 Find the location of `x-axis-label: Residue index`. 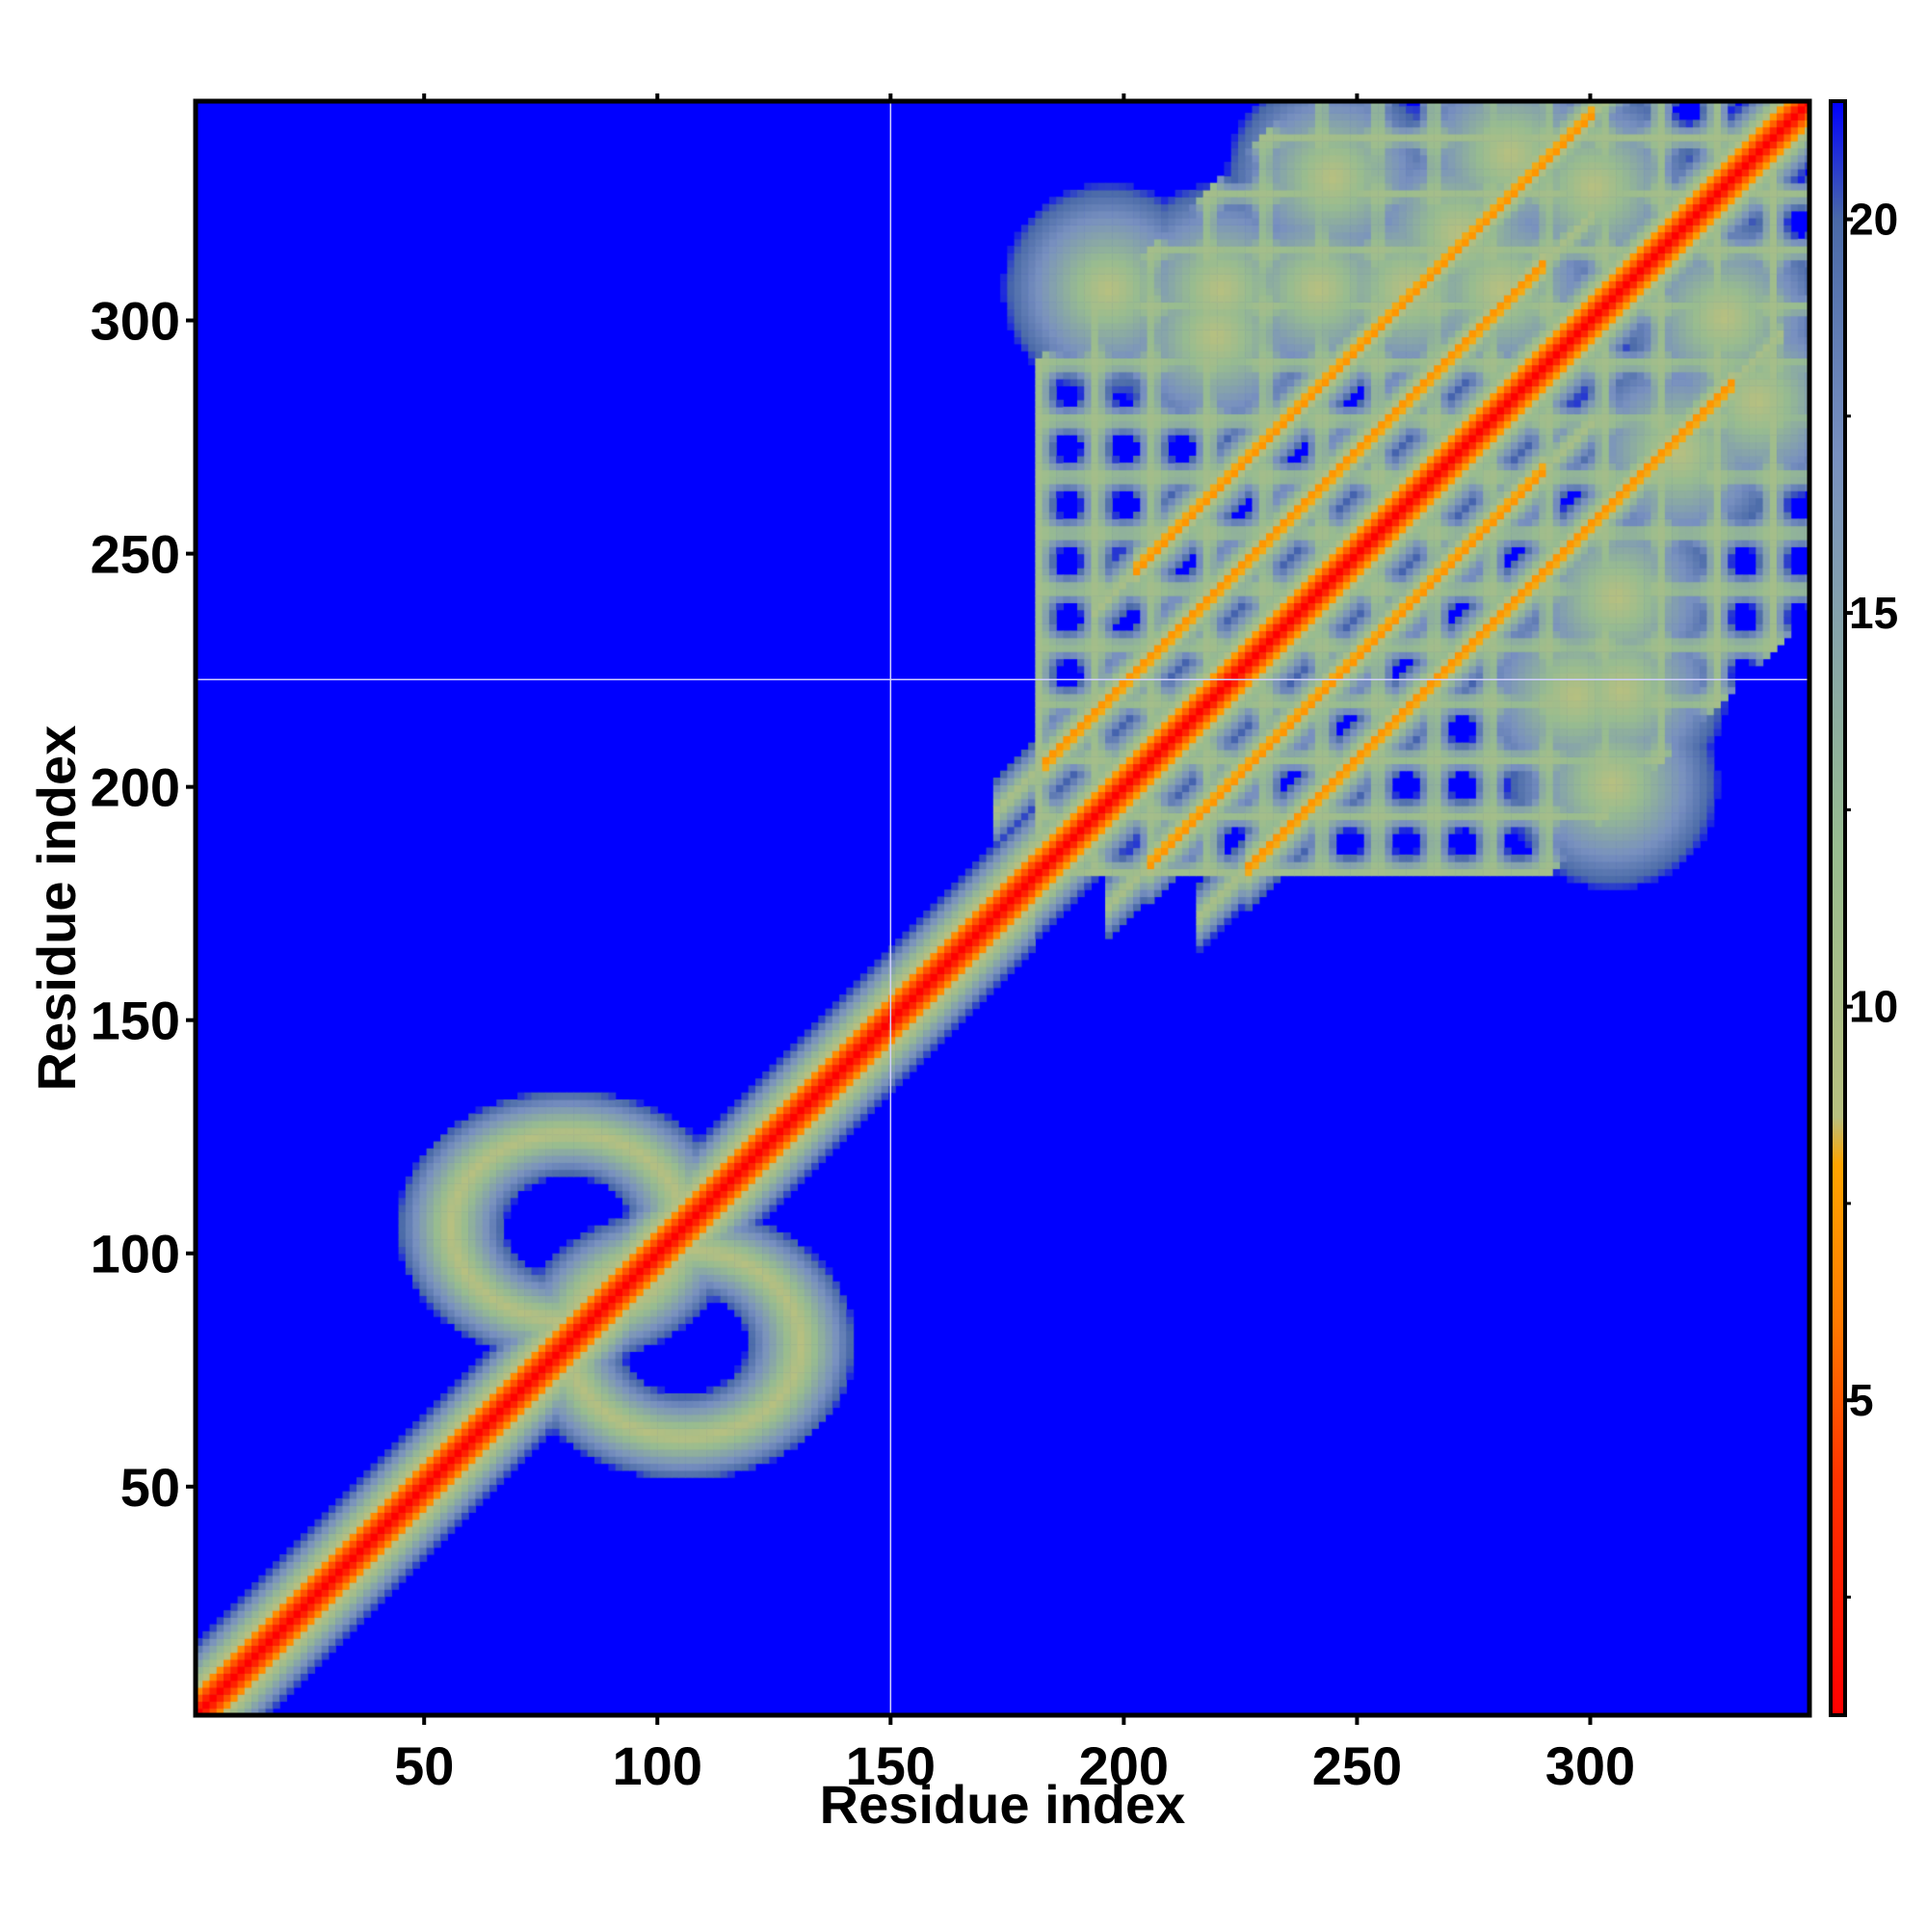

x-axis-label: Residue index is located at coordinates (1003, 1804).